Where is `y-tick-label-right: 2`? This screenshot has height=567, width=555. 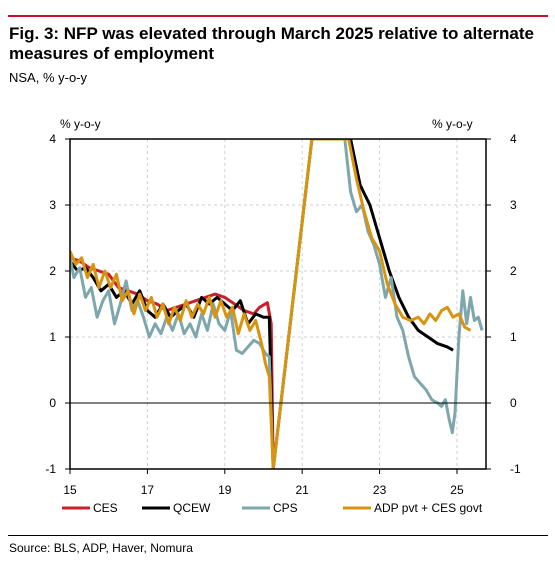 y-tick-label-right: 2 is located at coordinates (513, 271).